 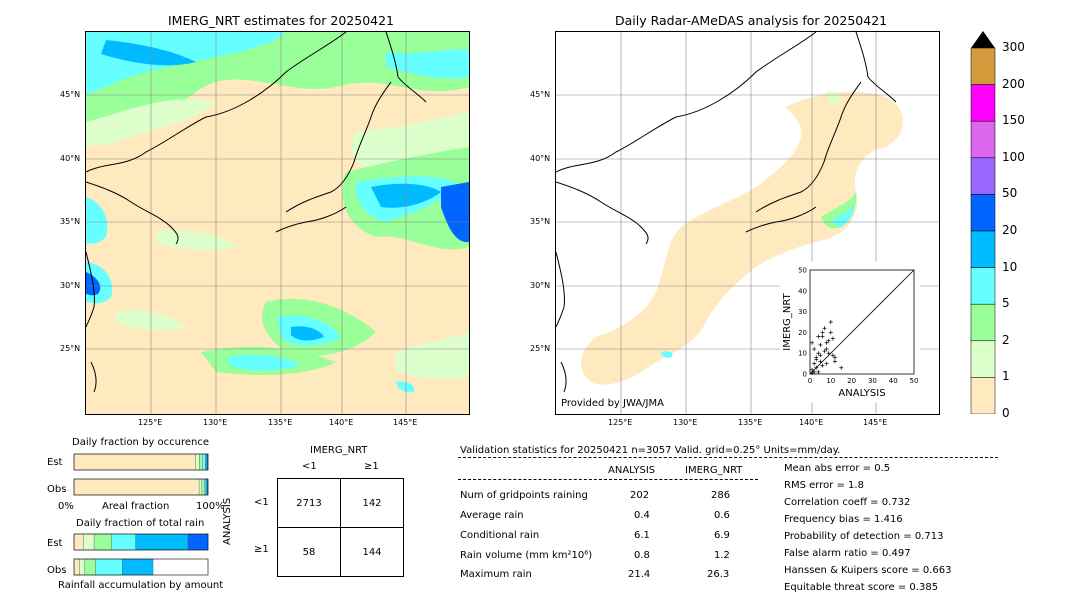 I want to click on colorbar-swatches, so click(x=983, y=223).